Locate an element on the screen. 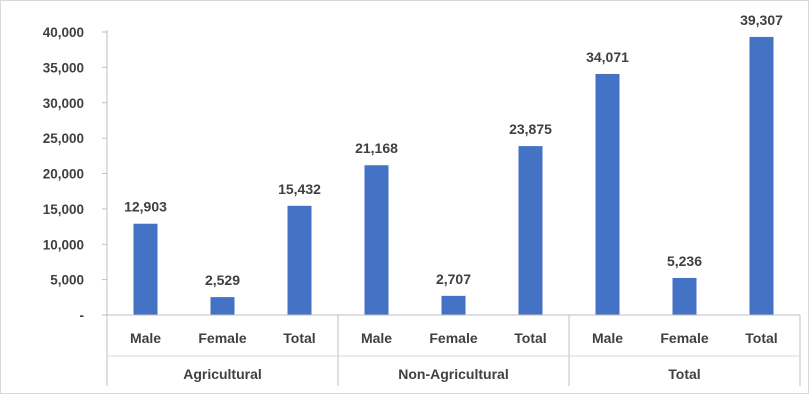  data-label: 23,875 is located at coordinates (530, 129).